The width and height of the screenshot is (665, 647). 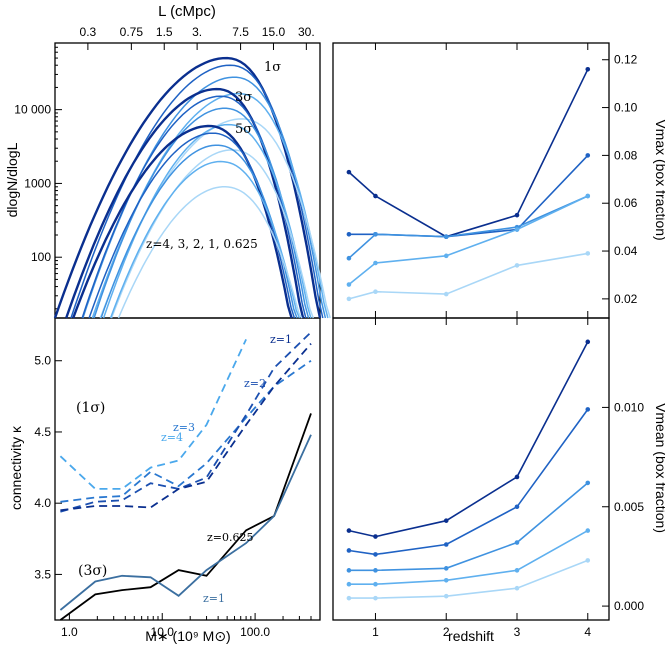 What do you see at coordinates (187, 11) in the screenshot?
I see `top-axis-label: L (cMpc)` at bounding box center [187, 11].